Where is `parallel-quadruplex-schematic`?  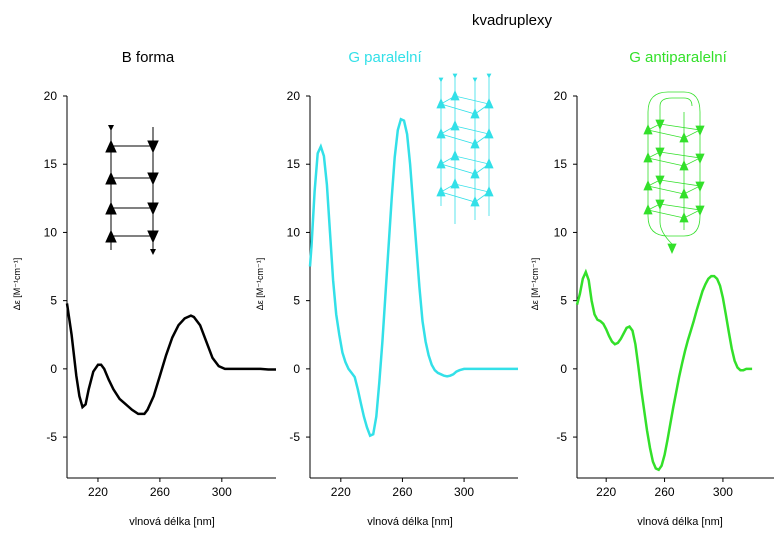
parallel-quadruplex-schematic is located at coordinates (465, 148).